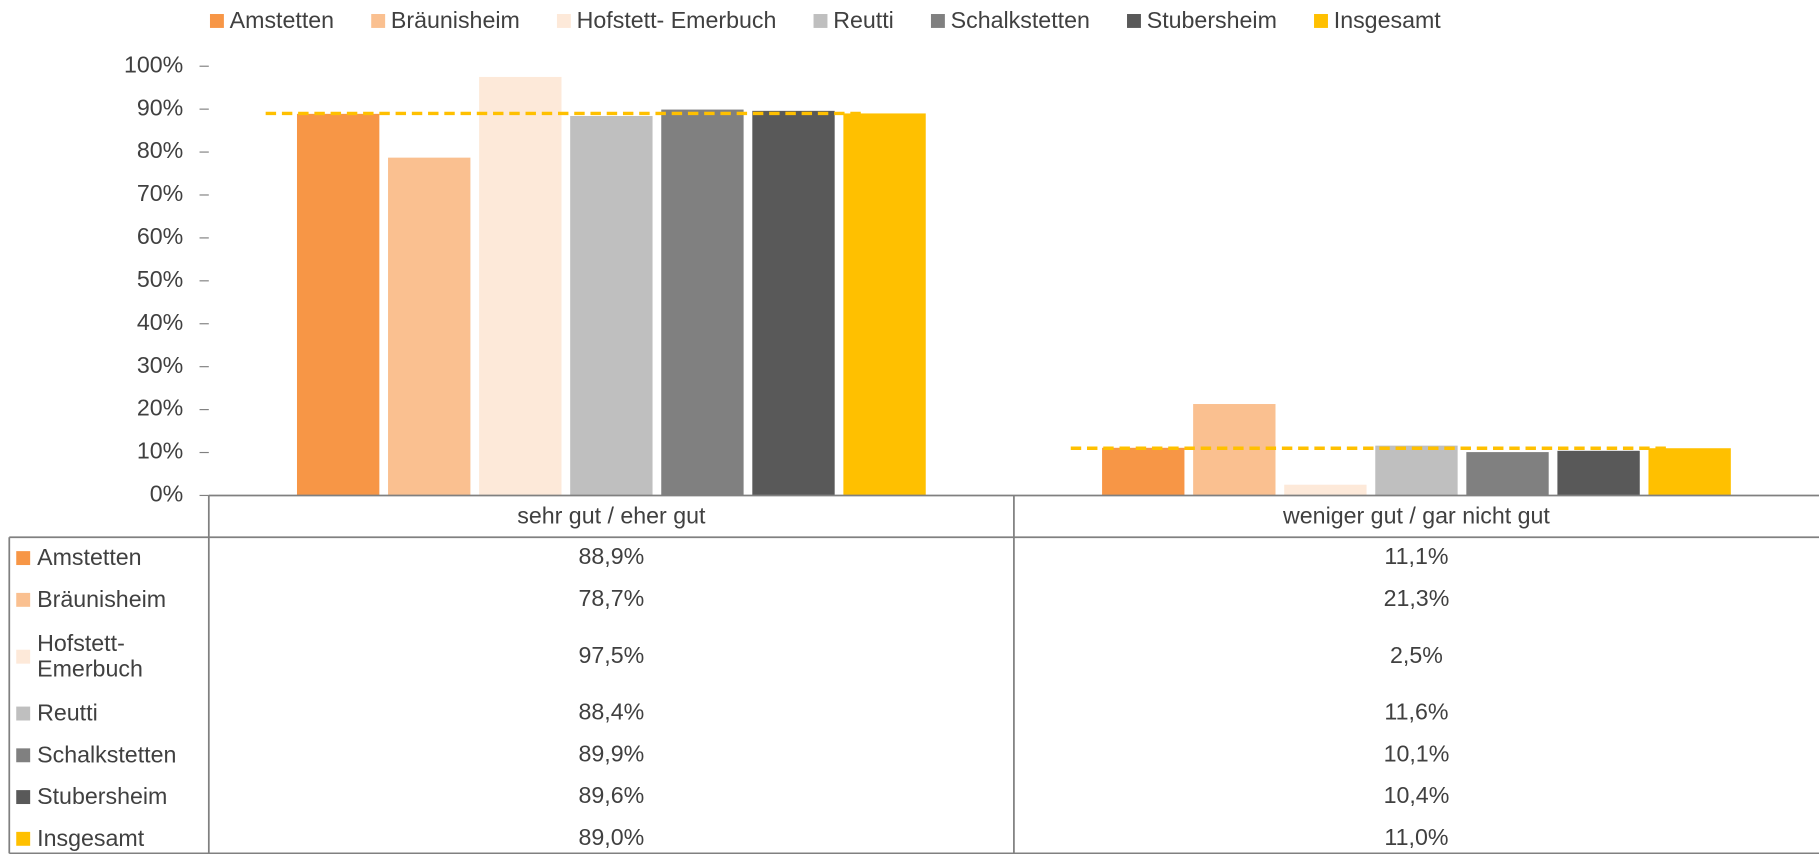 The height and width of the screenshot is (854, 1819). Describe the element at coordinates (160, 150) in the screenshot. I see `y-tick-label: 80%` at that location.